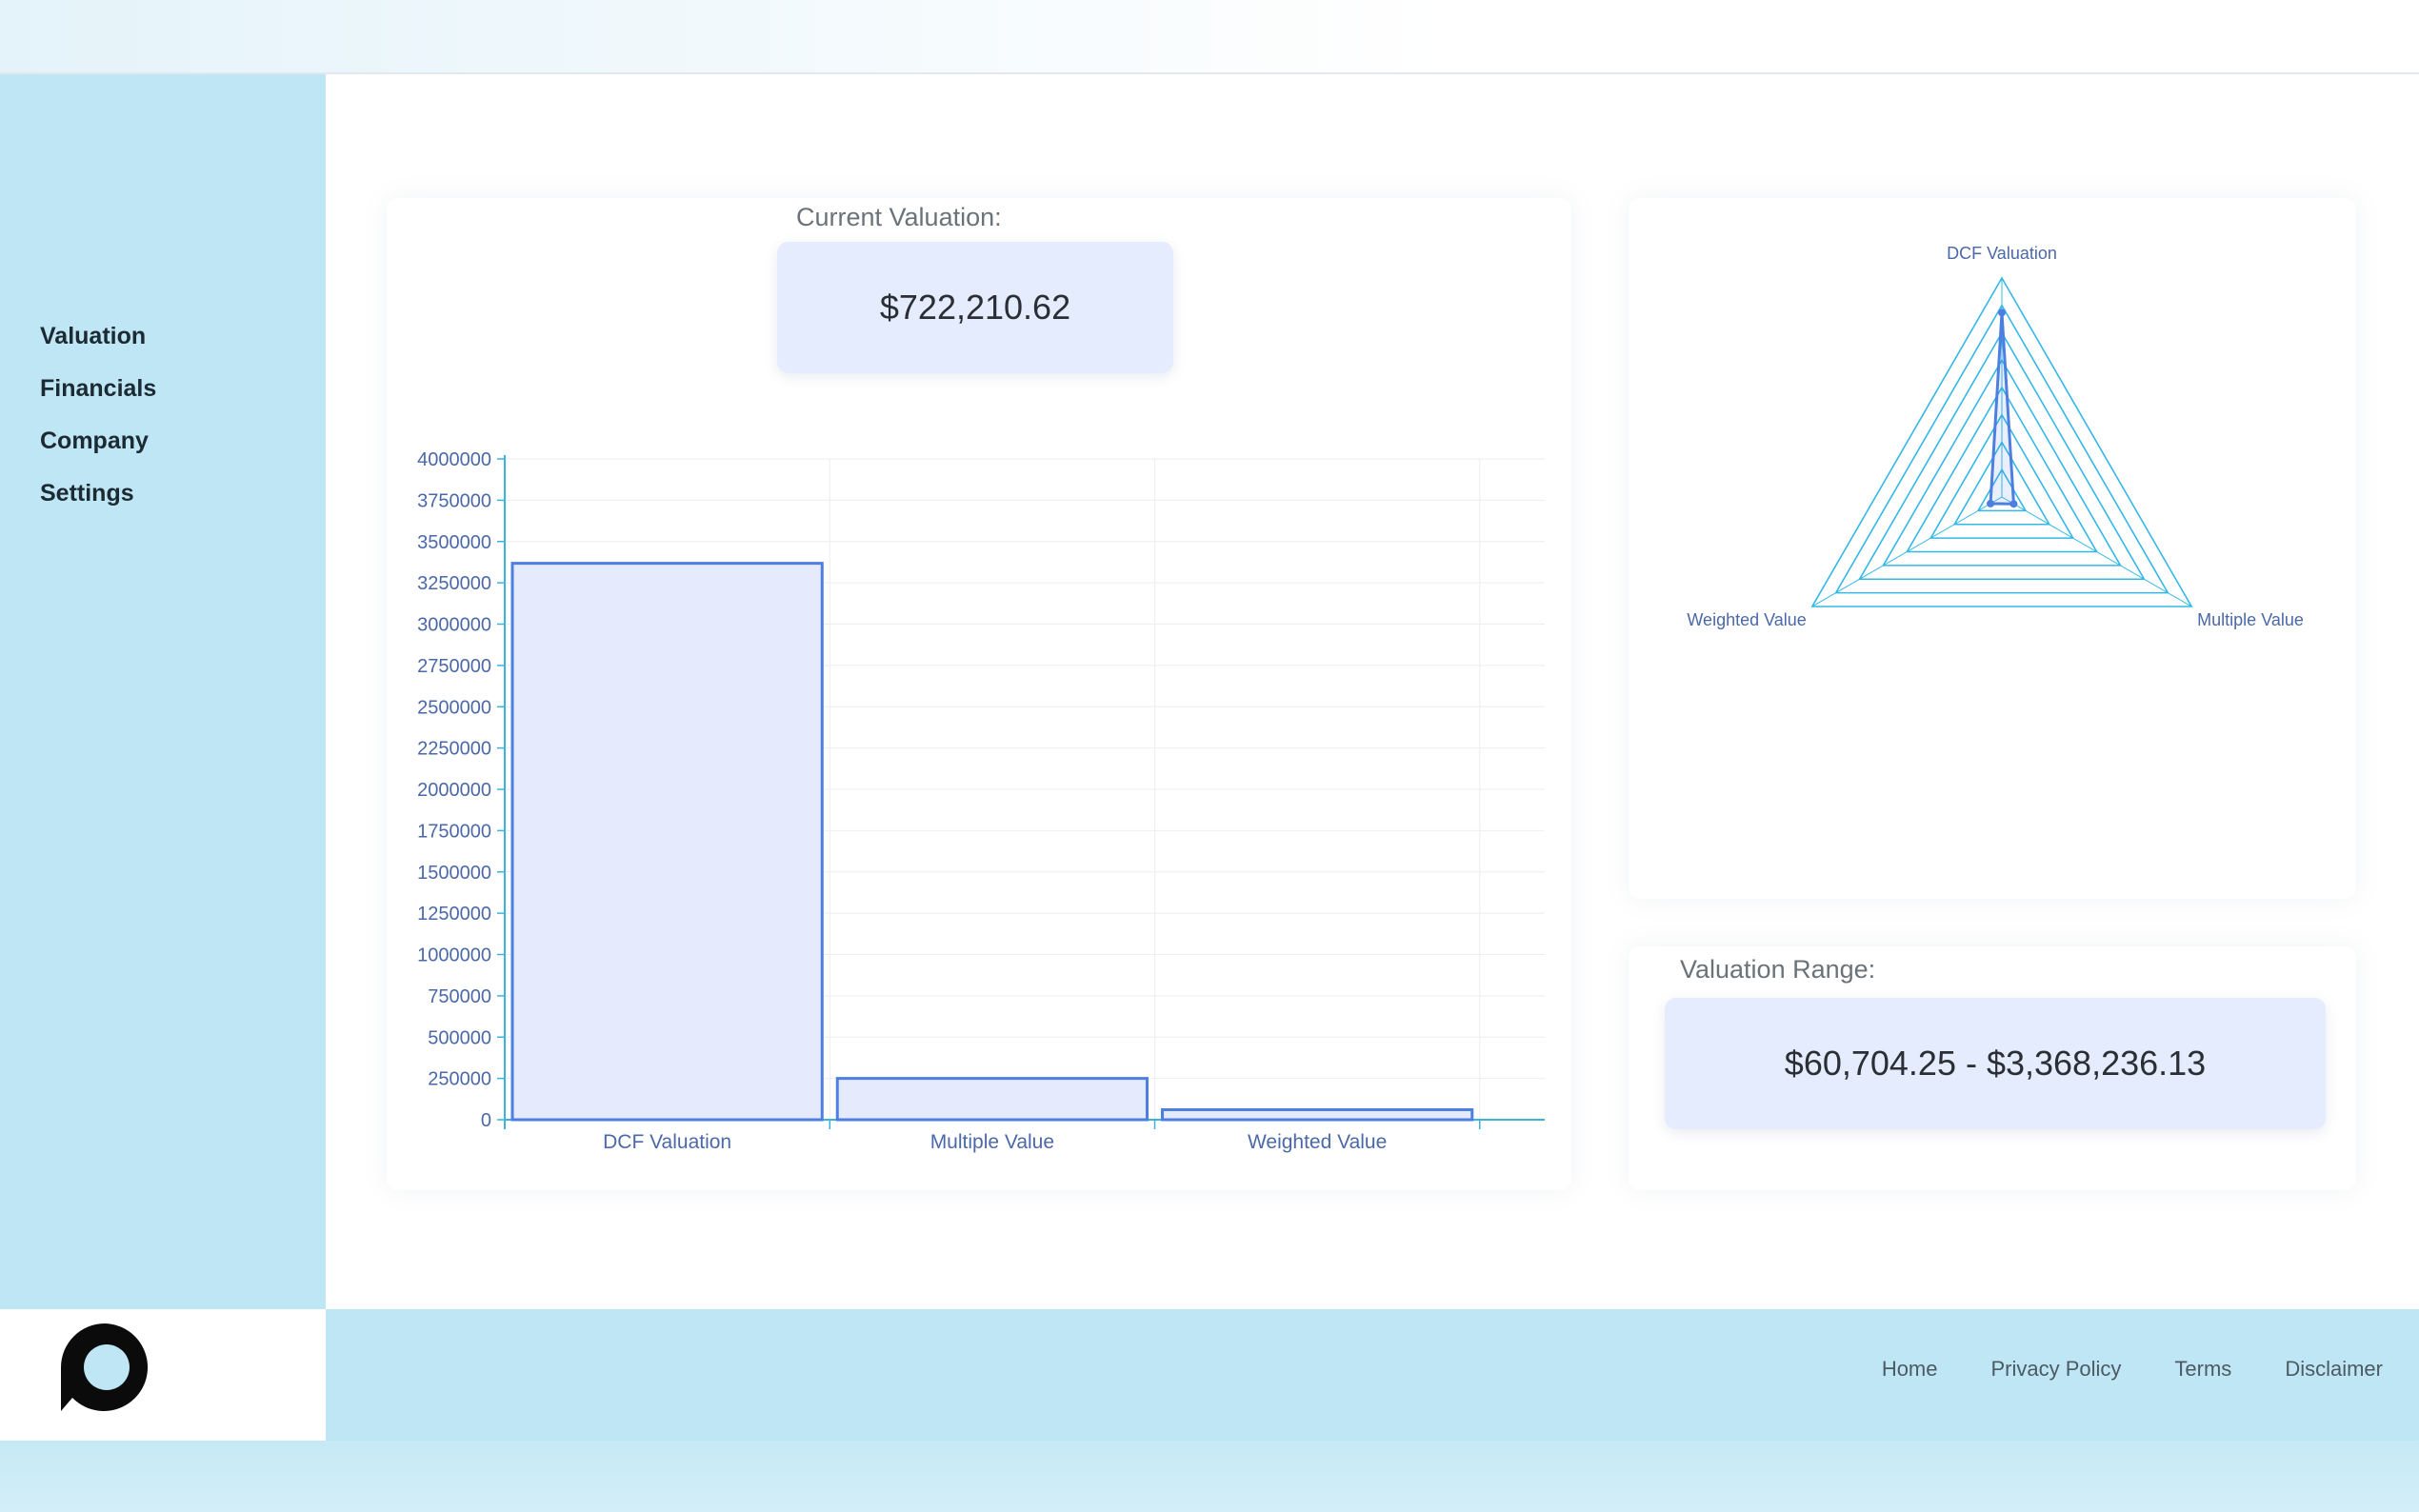 Image resolution: width=2419 pixels, height=1512 pixels. What do you see at coordinates (667, 1142) in the screenshot?
I see `x-tick-label: DCF Valuation` at bounding box center [667, 1142].